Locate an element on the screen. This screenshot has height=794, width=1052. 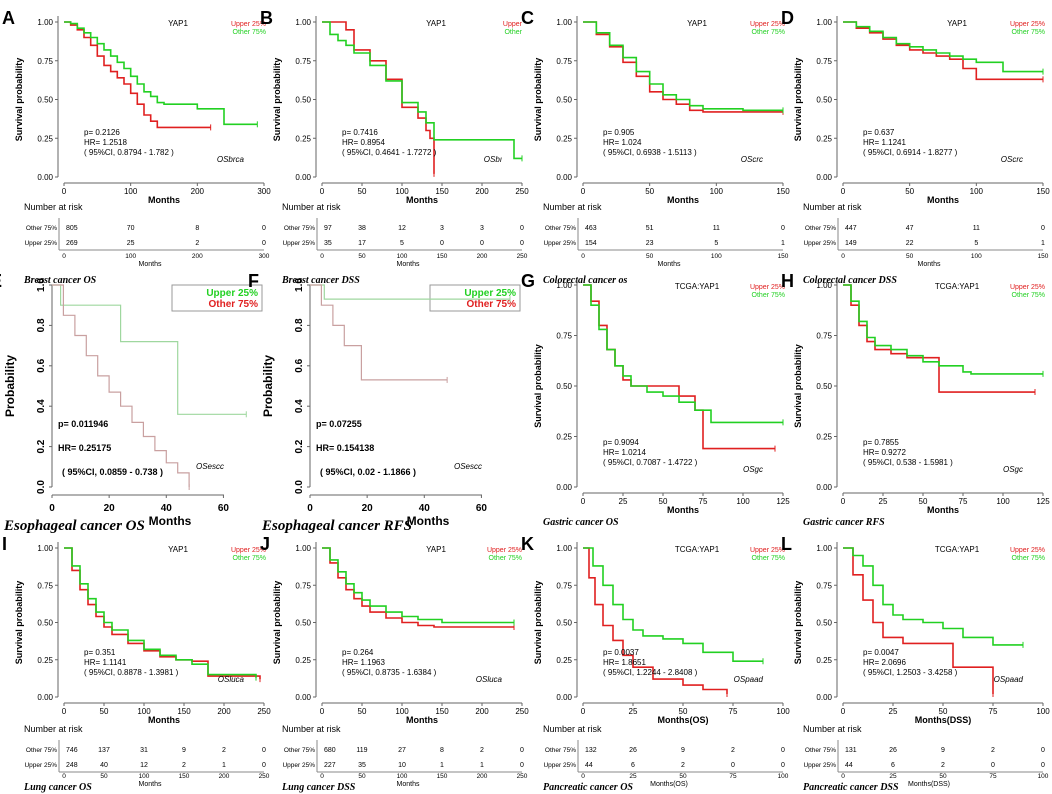
stat-line-0: p= 0.0037 is located at coordinates (621, 652).